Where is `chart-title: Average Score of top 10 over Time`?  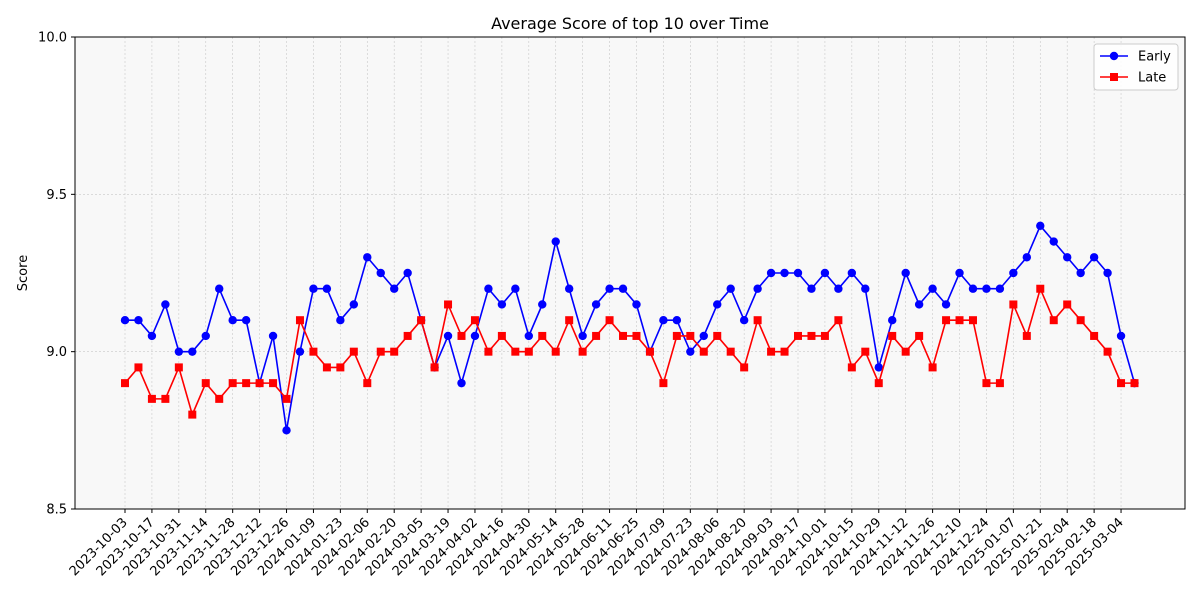 chart-title: Average Score of top 10 over Time is located at coordinates (630, 23).